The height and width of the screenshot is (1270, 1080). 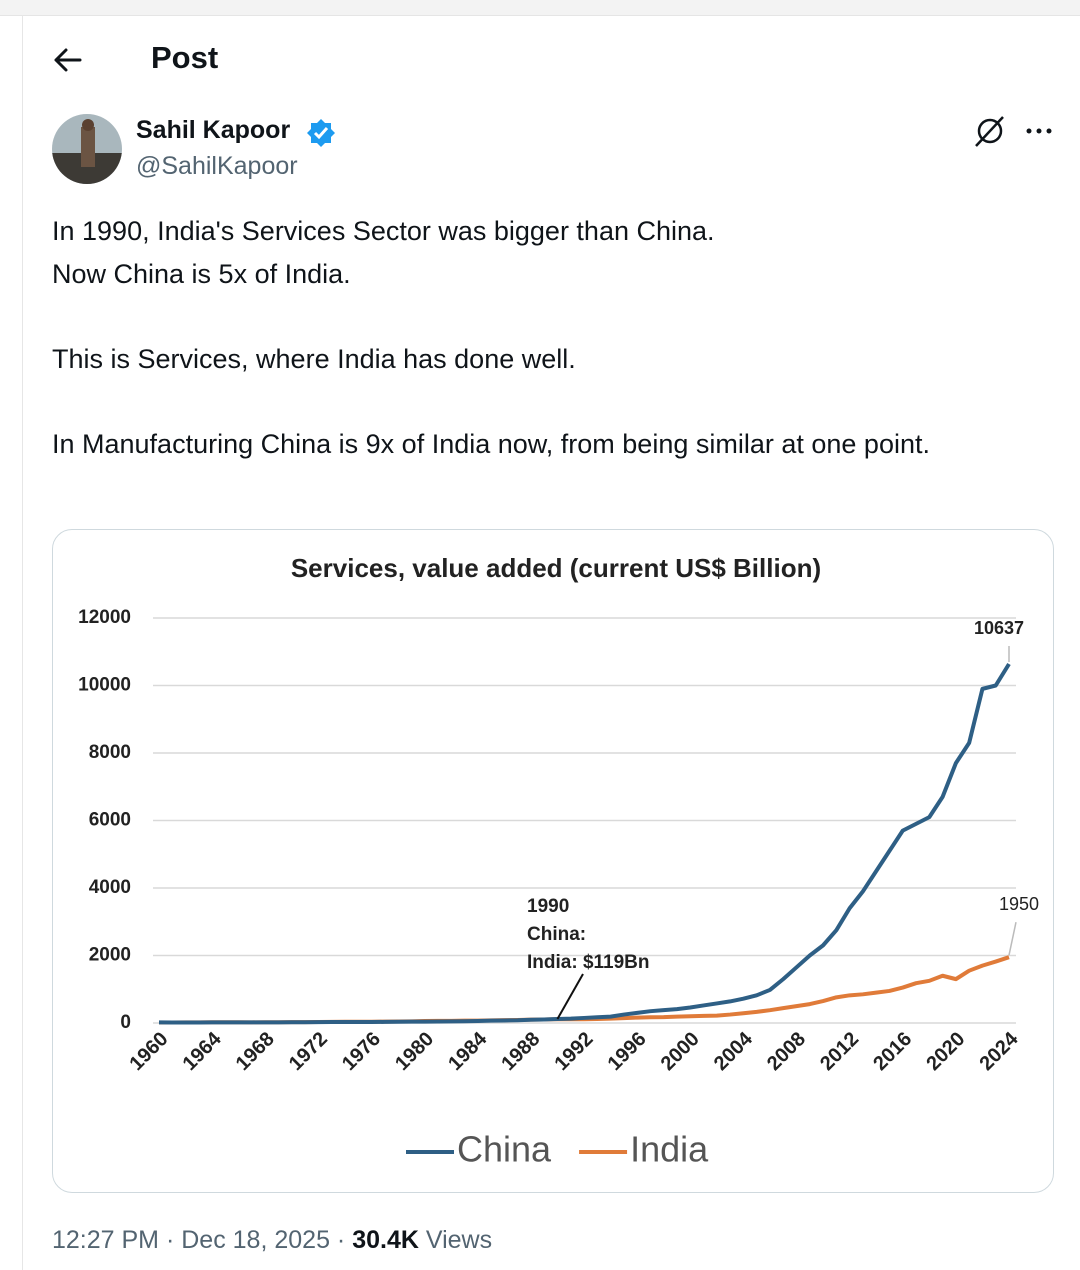 I want to click on x-tick-label: 1988, so click(x=520, y=1051).